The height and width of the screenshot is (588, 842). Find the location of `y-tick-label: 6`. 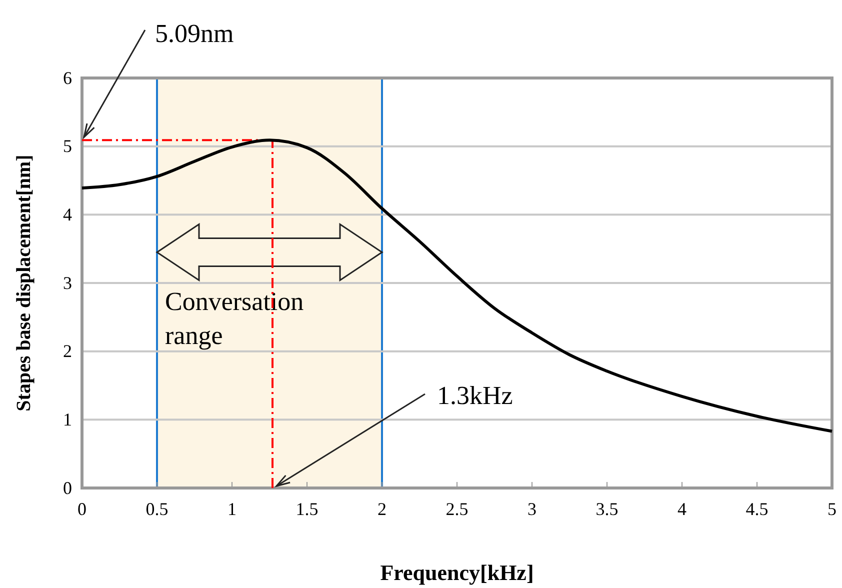

y-tick-label: 6 is located at coordinates (67, 78).